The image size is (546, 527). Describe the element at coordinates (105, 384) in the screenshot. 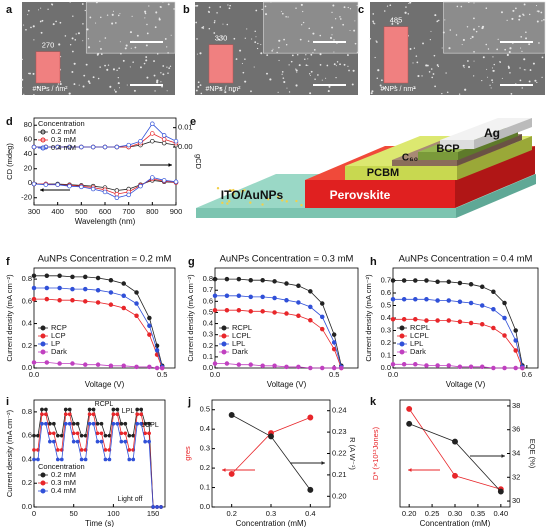

I see `x-axis-label: Voltage (V)` at that location.